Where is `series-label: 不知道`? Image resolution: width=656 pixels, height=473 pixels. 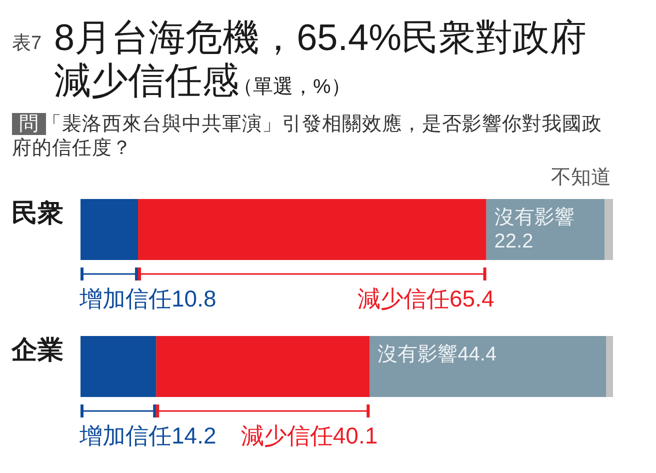
series-label: 不知道 is located at coordinates (581, 177).